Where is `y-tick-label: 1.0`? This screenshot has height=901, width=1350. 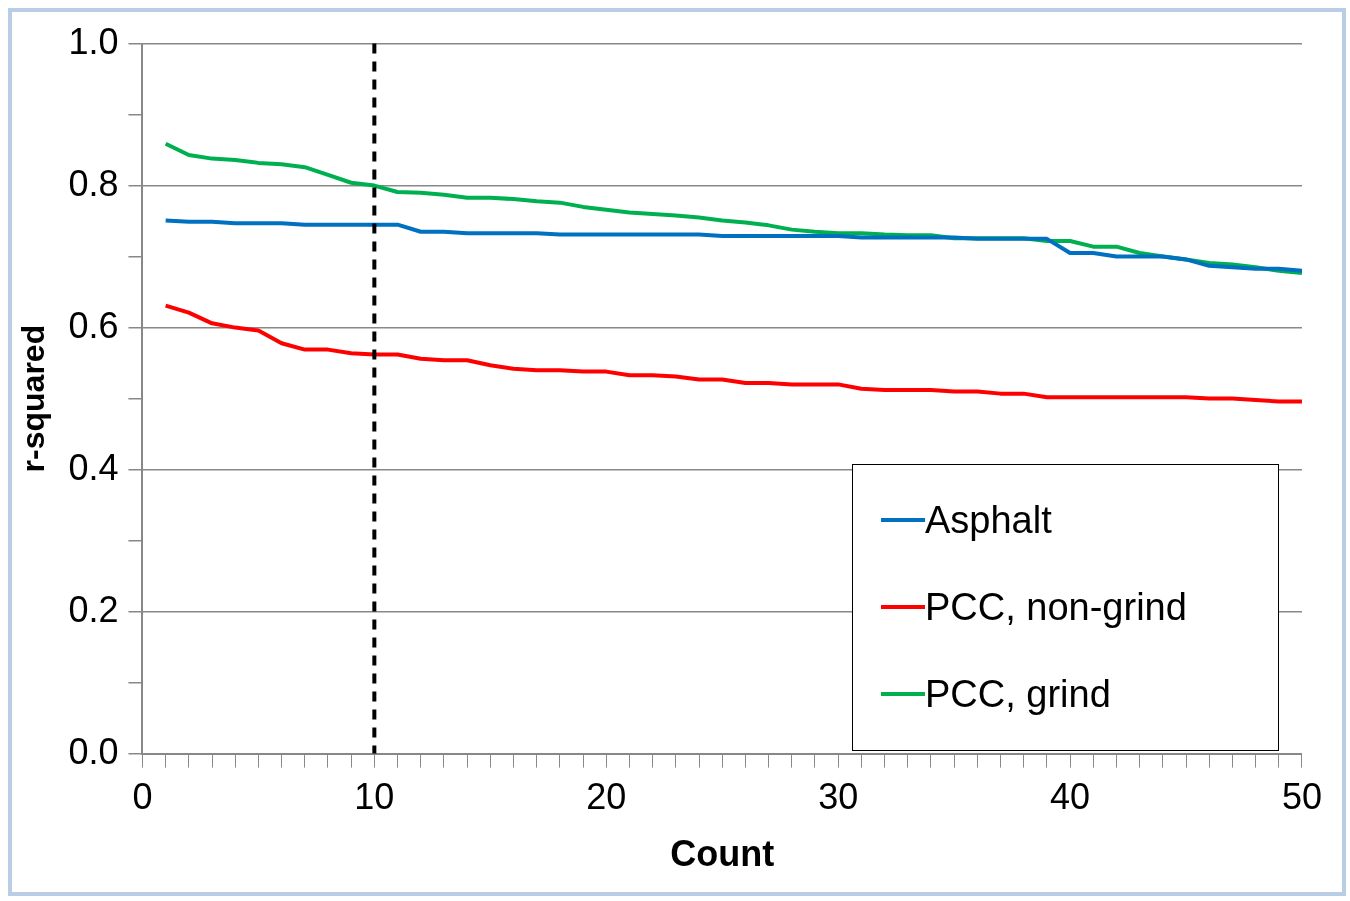 y-tick-label: 1.0 is located at coordinates (93, 41).